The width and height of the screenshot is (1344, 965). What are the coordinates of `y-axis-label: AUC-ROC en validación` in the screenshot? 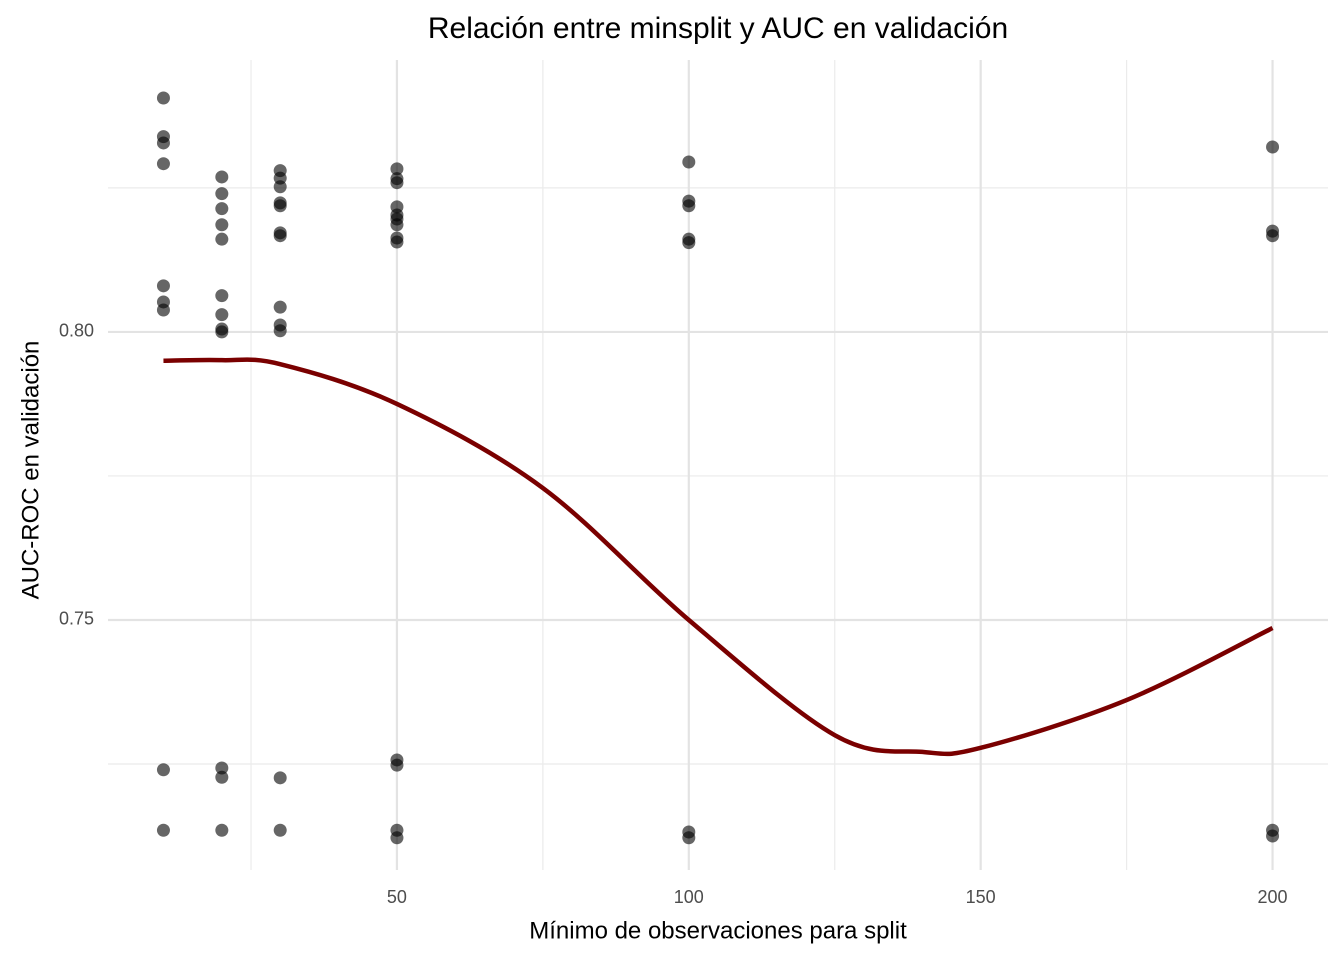 It's located at (30, 470).